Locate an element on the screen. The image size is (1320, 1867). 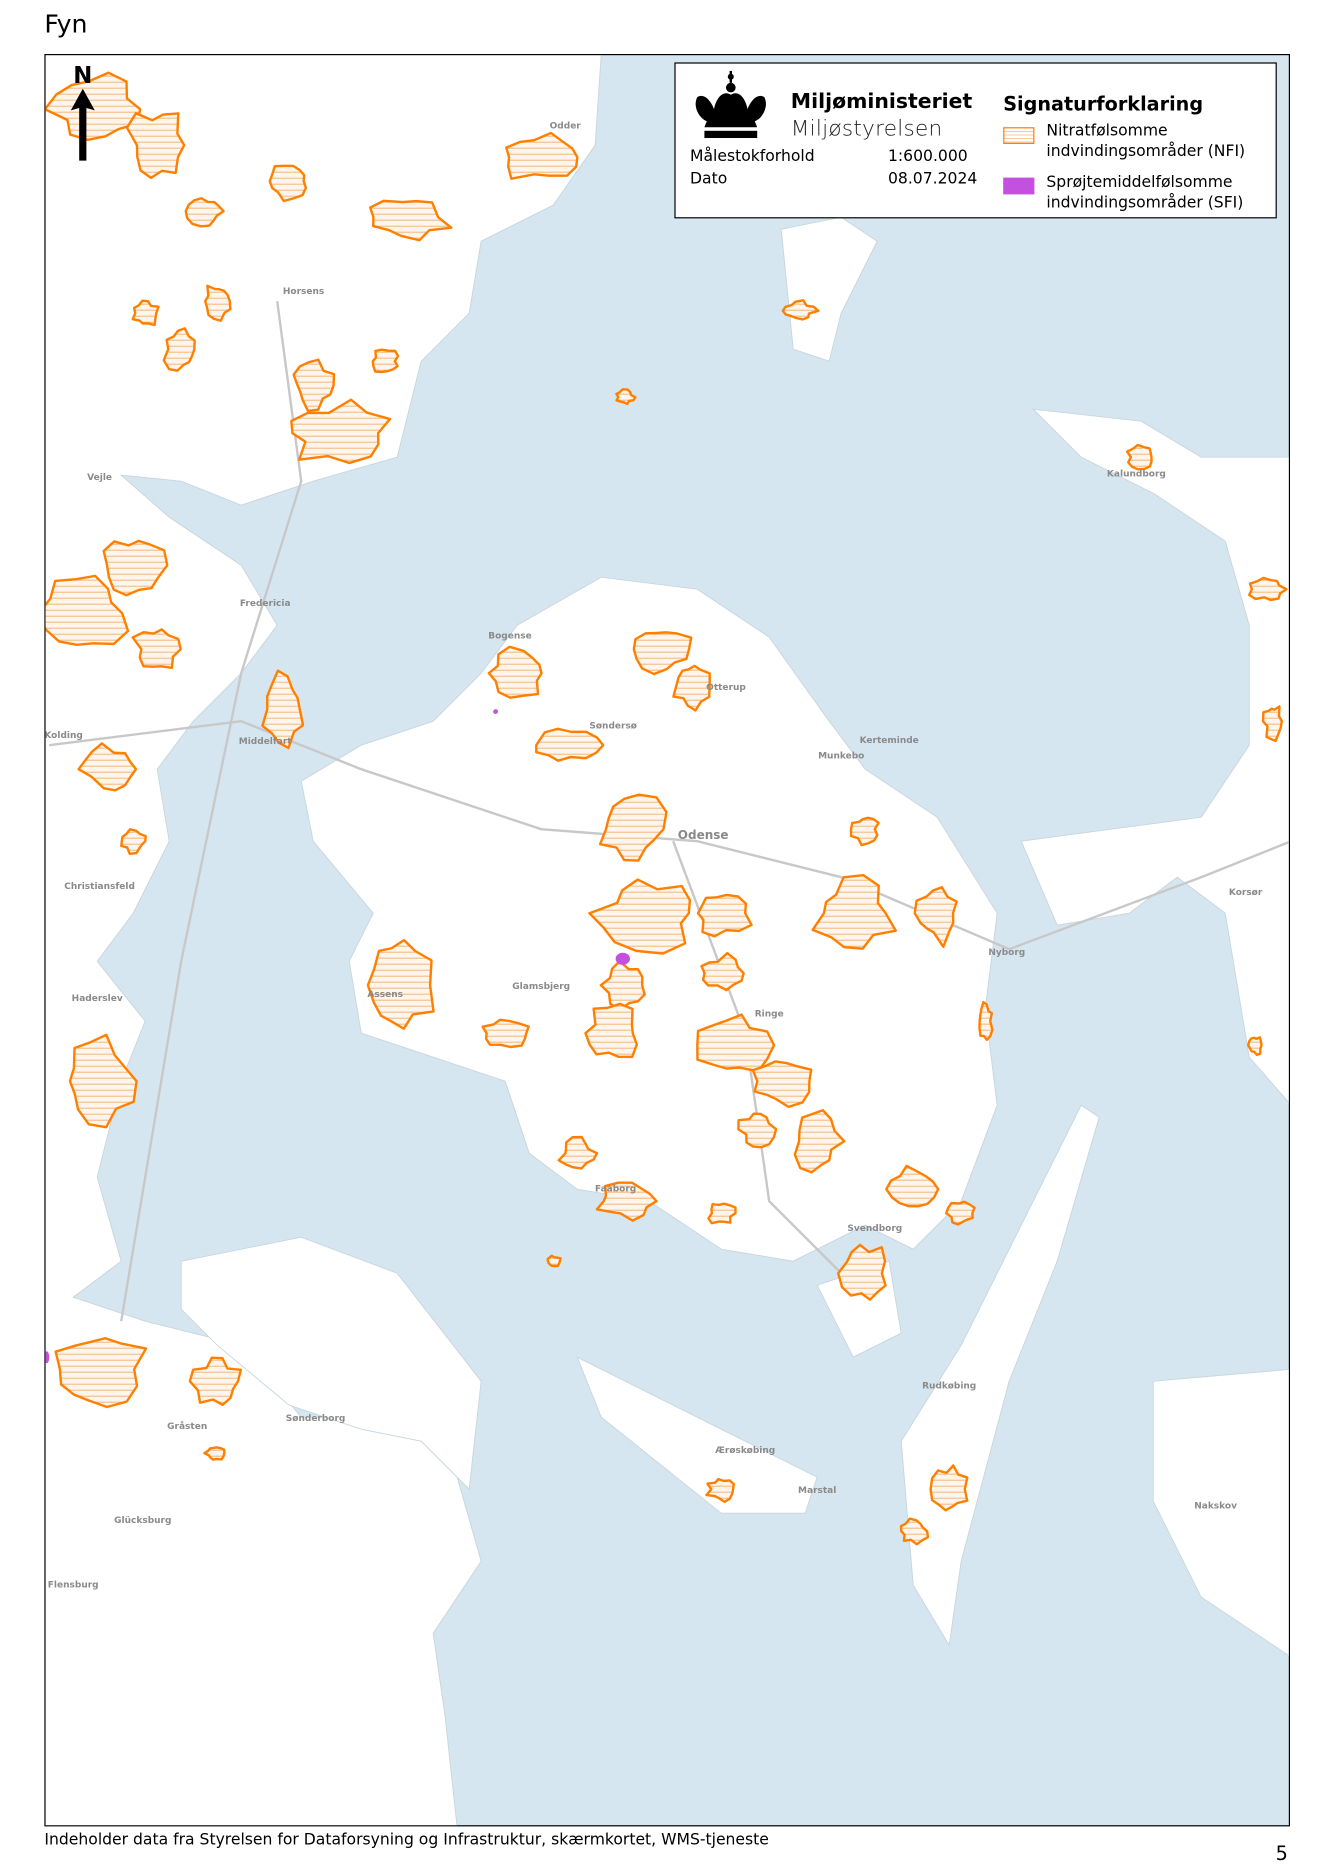
land-zealand is located at coordinates (1154, 756).